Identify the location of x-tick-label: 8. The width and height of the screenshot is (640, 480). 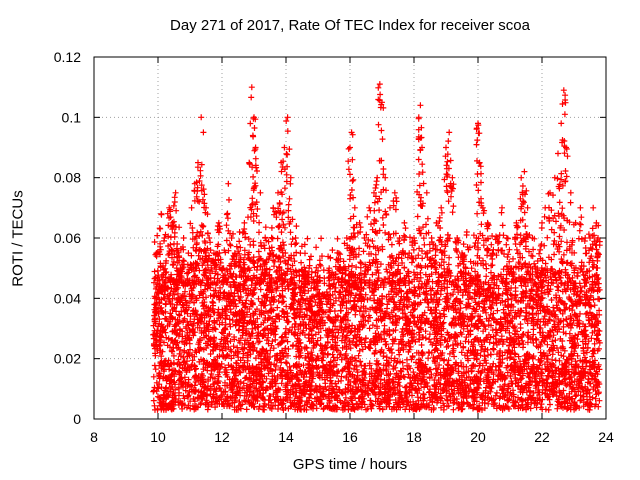
(94, 437).